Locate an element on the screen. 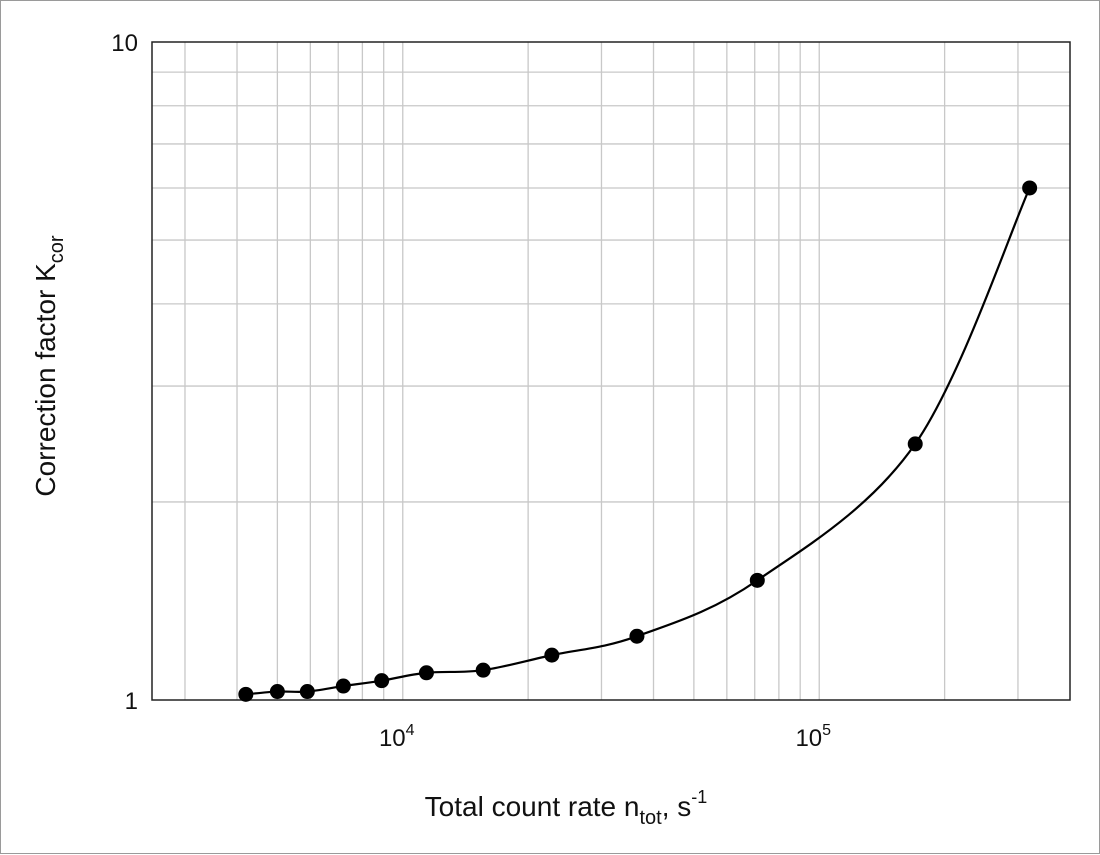  x-title-main: Total count rate n is located at coordinates (532, 806).